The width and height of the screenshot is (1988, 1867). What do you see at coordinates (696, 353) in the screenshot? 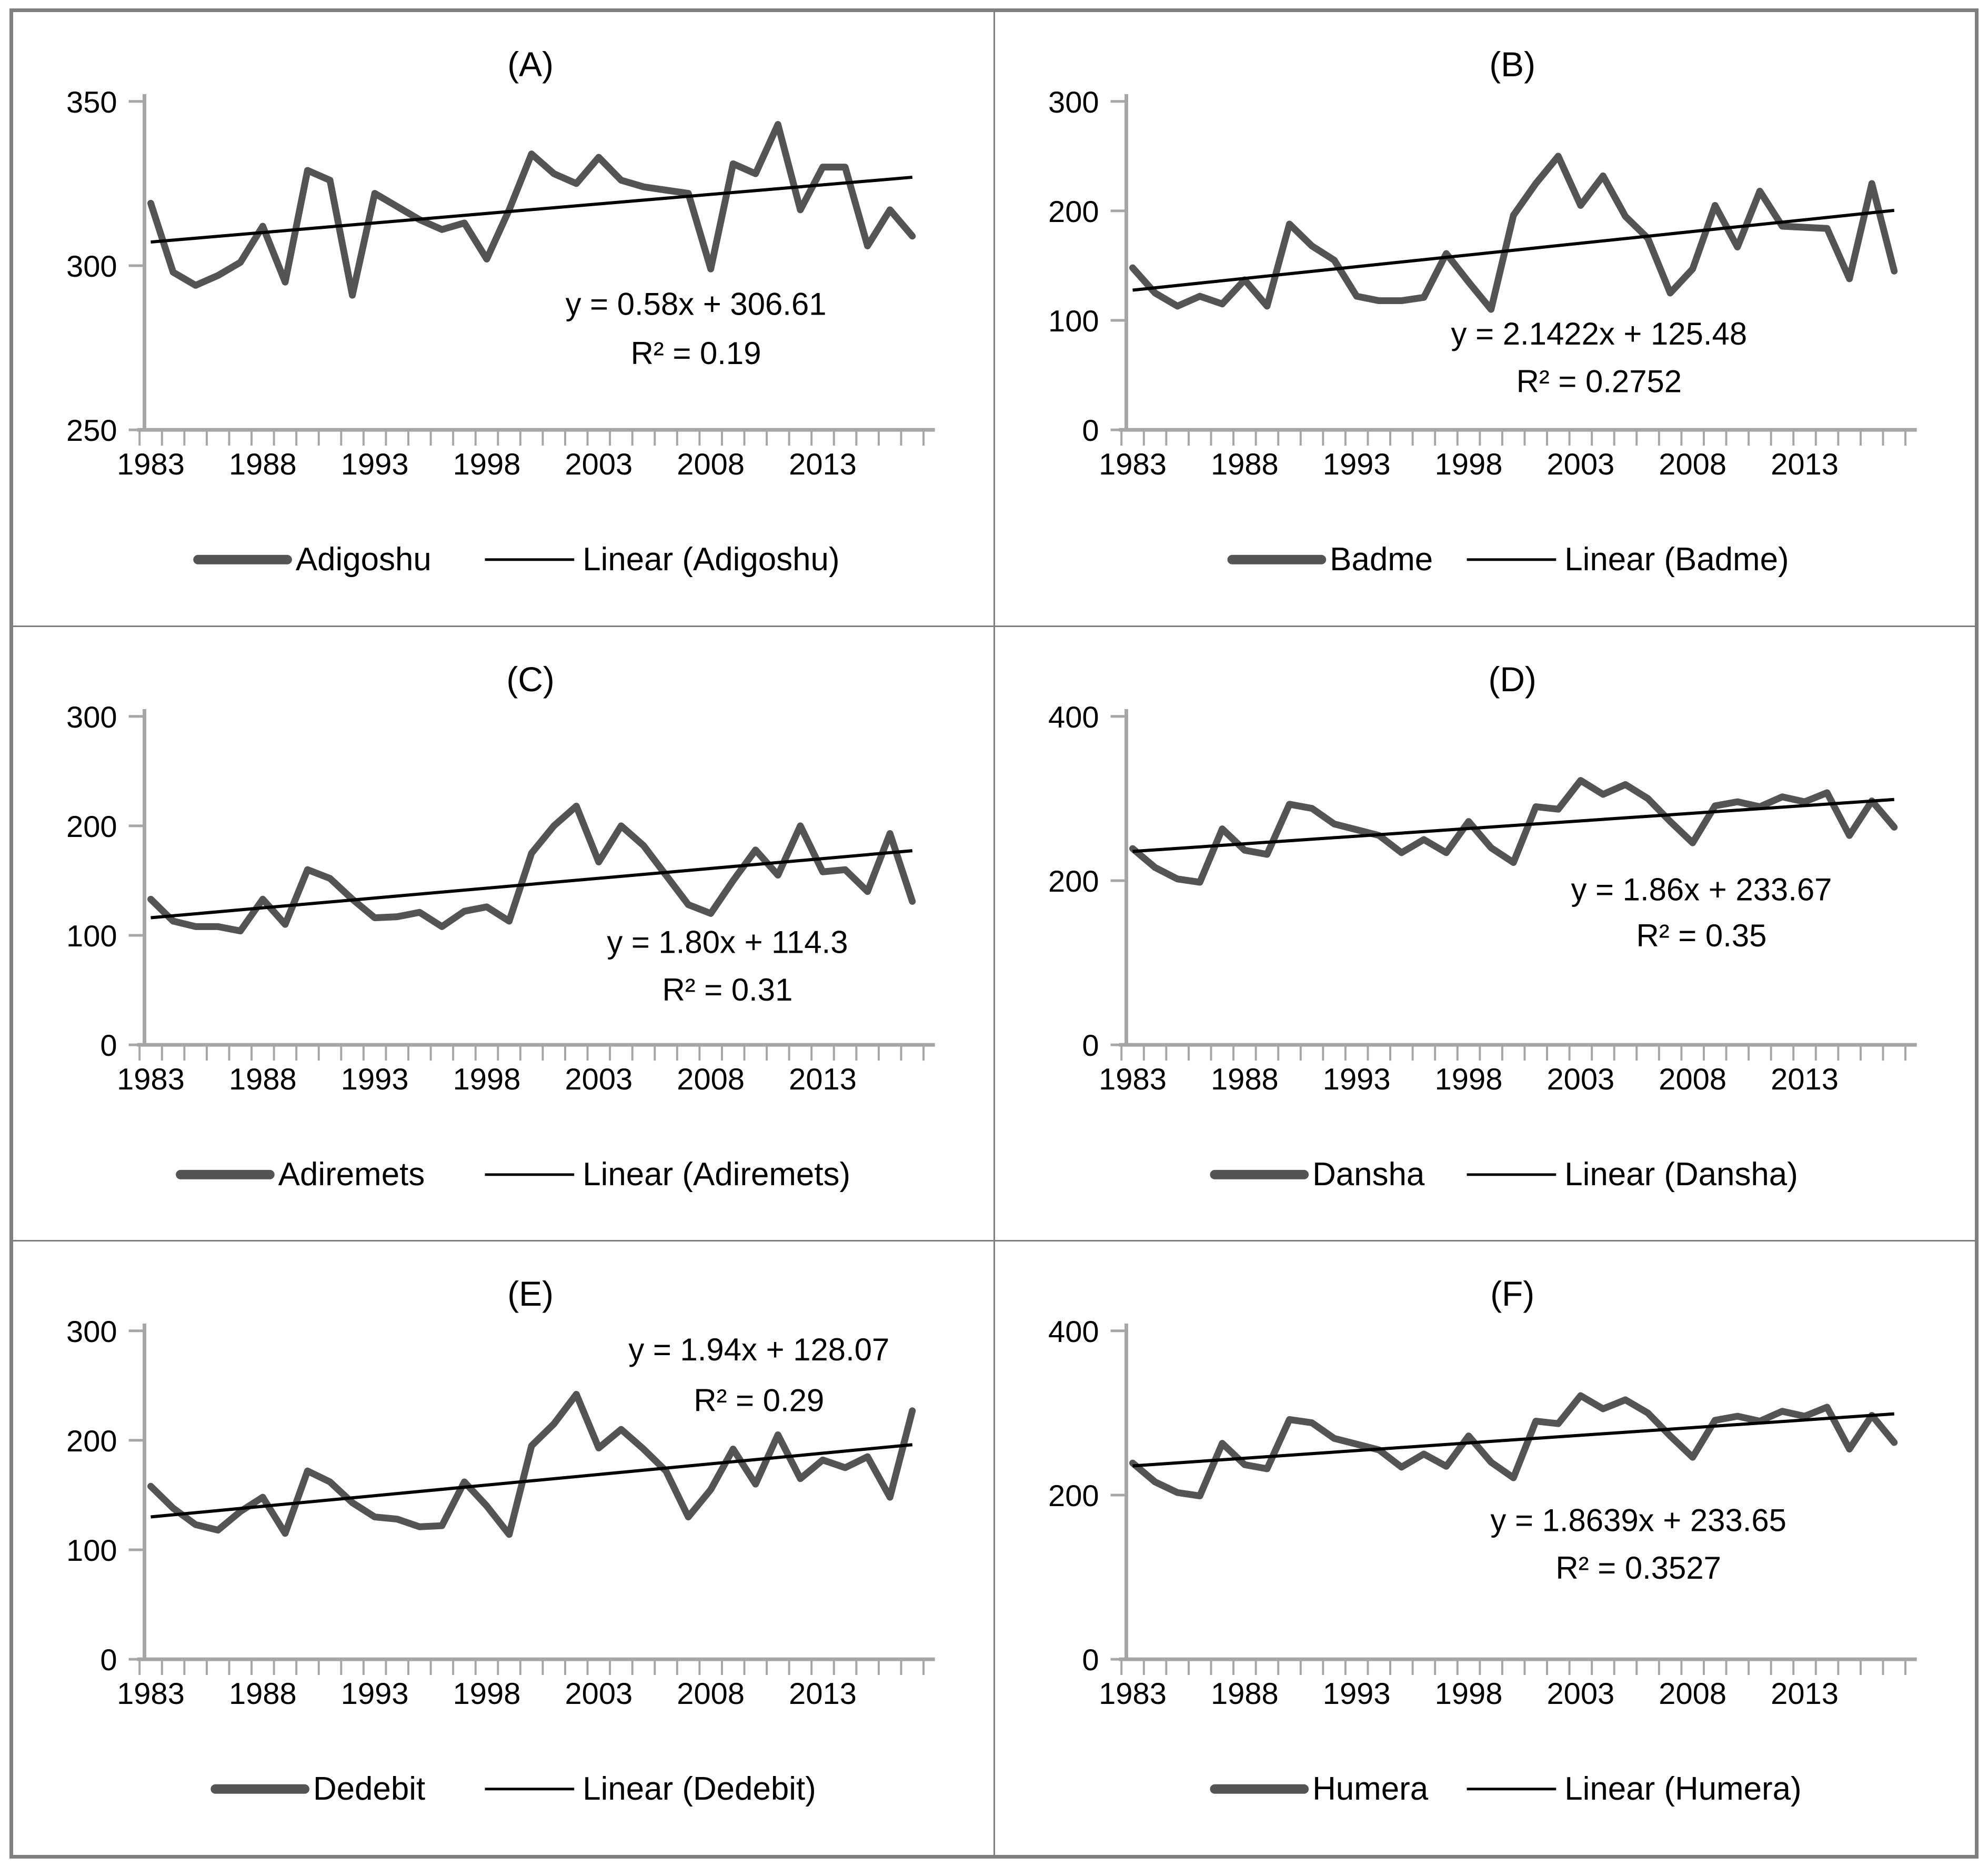
I see `r-squared-label: R² = 0.19` at bounding box center [696, 353].